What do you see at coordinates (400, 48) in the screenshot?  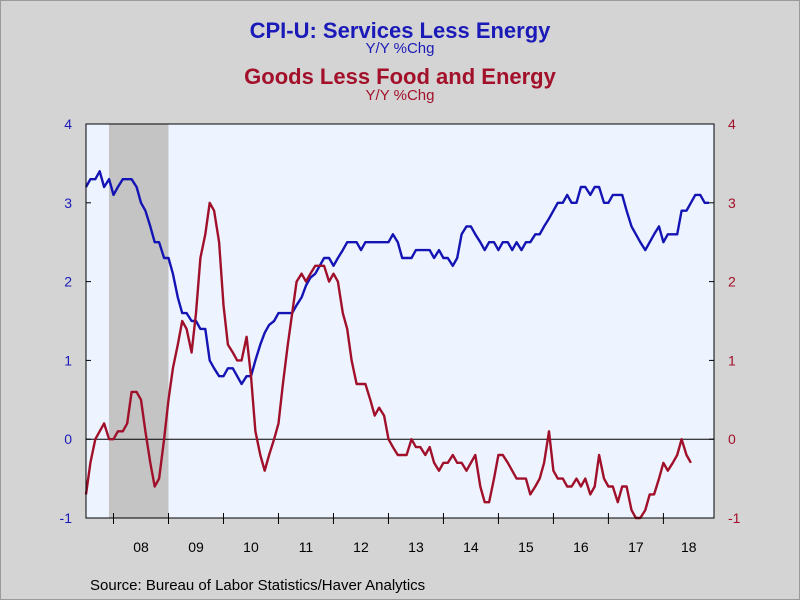 I see `chart-subtitle-services: Y/Y %Chg` at bounding box center [400, 48].